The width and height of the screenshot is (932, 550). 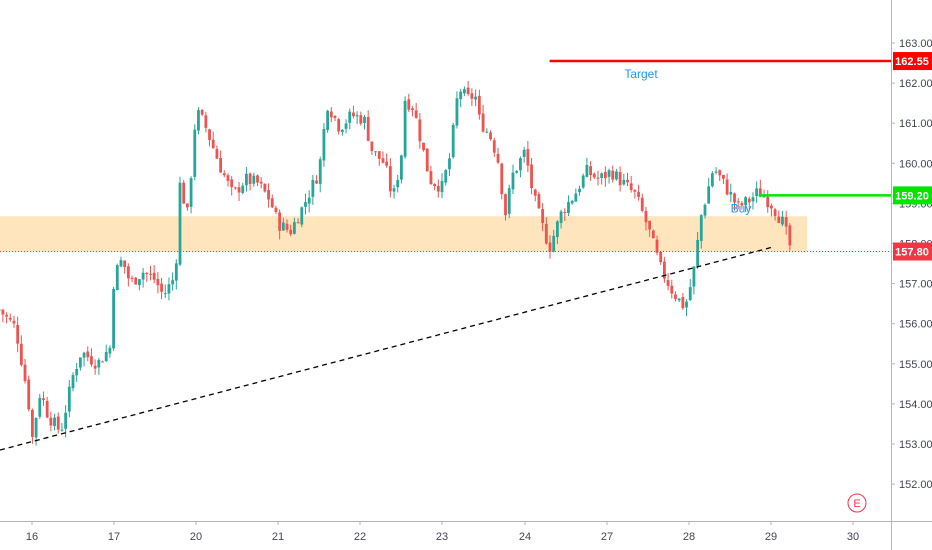 I want to click on y-tick-label: 155.00, so click(x=915, y=365).